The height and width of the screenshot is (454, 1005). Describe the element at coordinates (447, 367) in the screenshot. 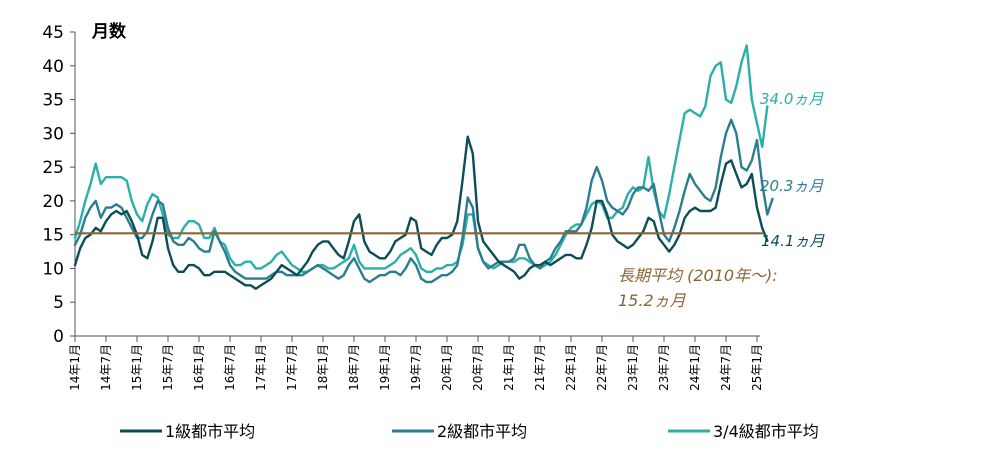

I see `x-tick-label: 20年1月` at that location.